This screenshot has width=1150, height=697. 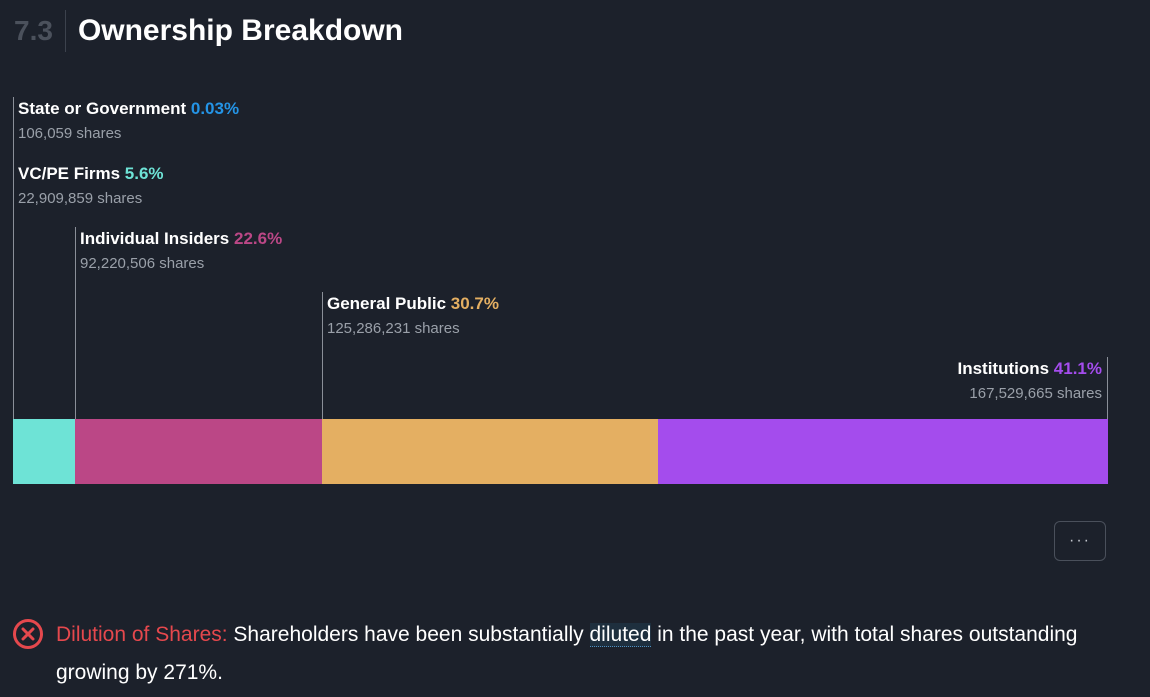 I want to click on category-shares: 106,059 shares, so click(x=70, y=133).